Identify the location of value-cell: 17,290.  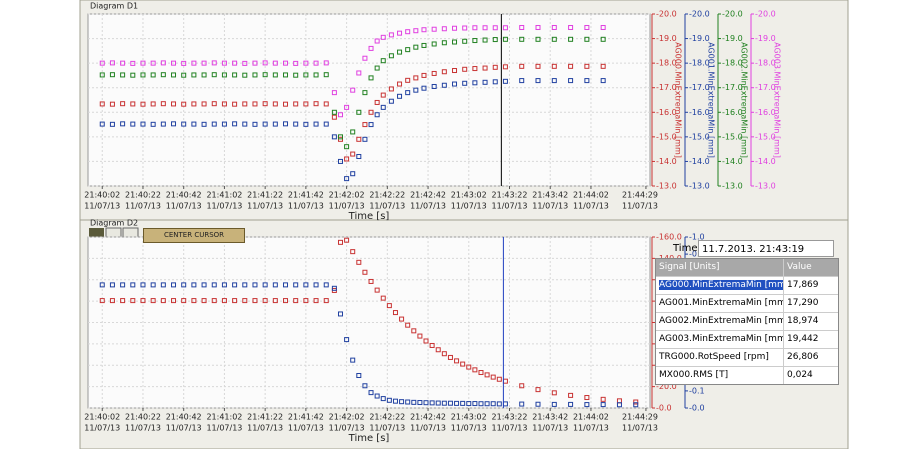
(803, 303).